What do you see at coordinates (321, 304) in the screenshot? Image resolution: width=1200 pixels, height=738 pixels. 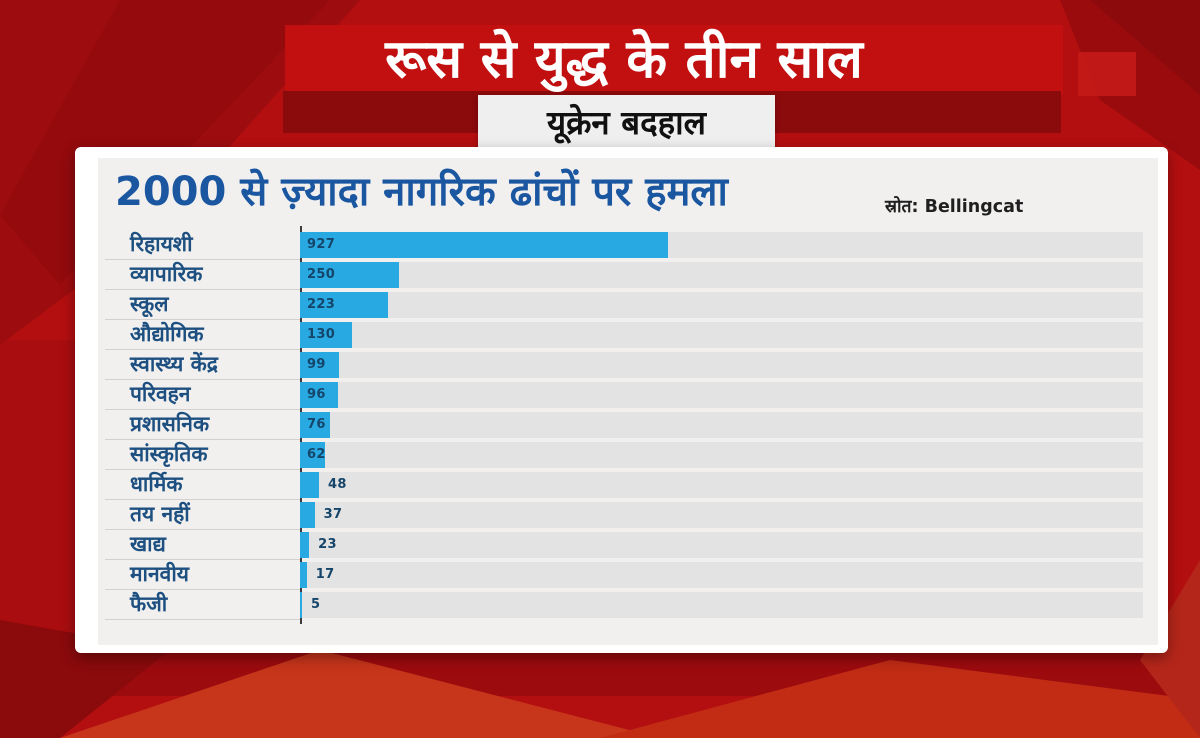 I see `value-label: 223` at bounding box center [321, 304].